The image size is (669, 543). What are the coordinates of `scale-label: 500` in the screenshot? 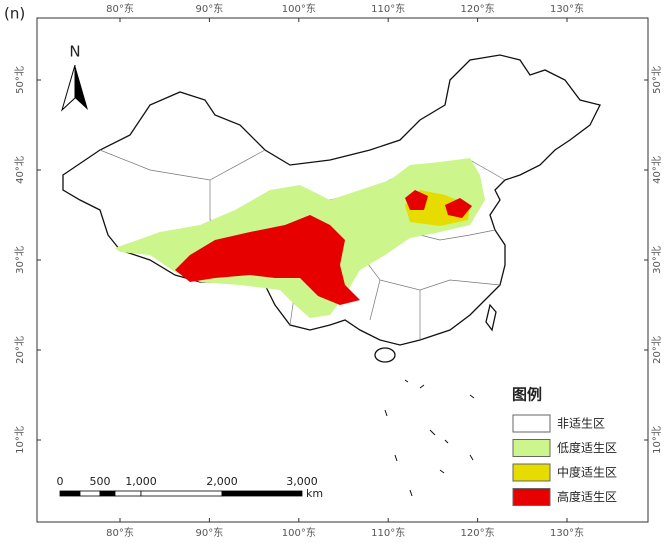 It's located at (100, 481).